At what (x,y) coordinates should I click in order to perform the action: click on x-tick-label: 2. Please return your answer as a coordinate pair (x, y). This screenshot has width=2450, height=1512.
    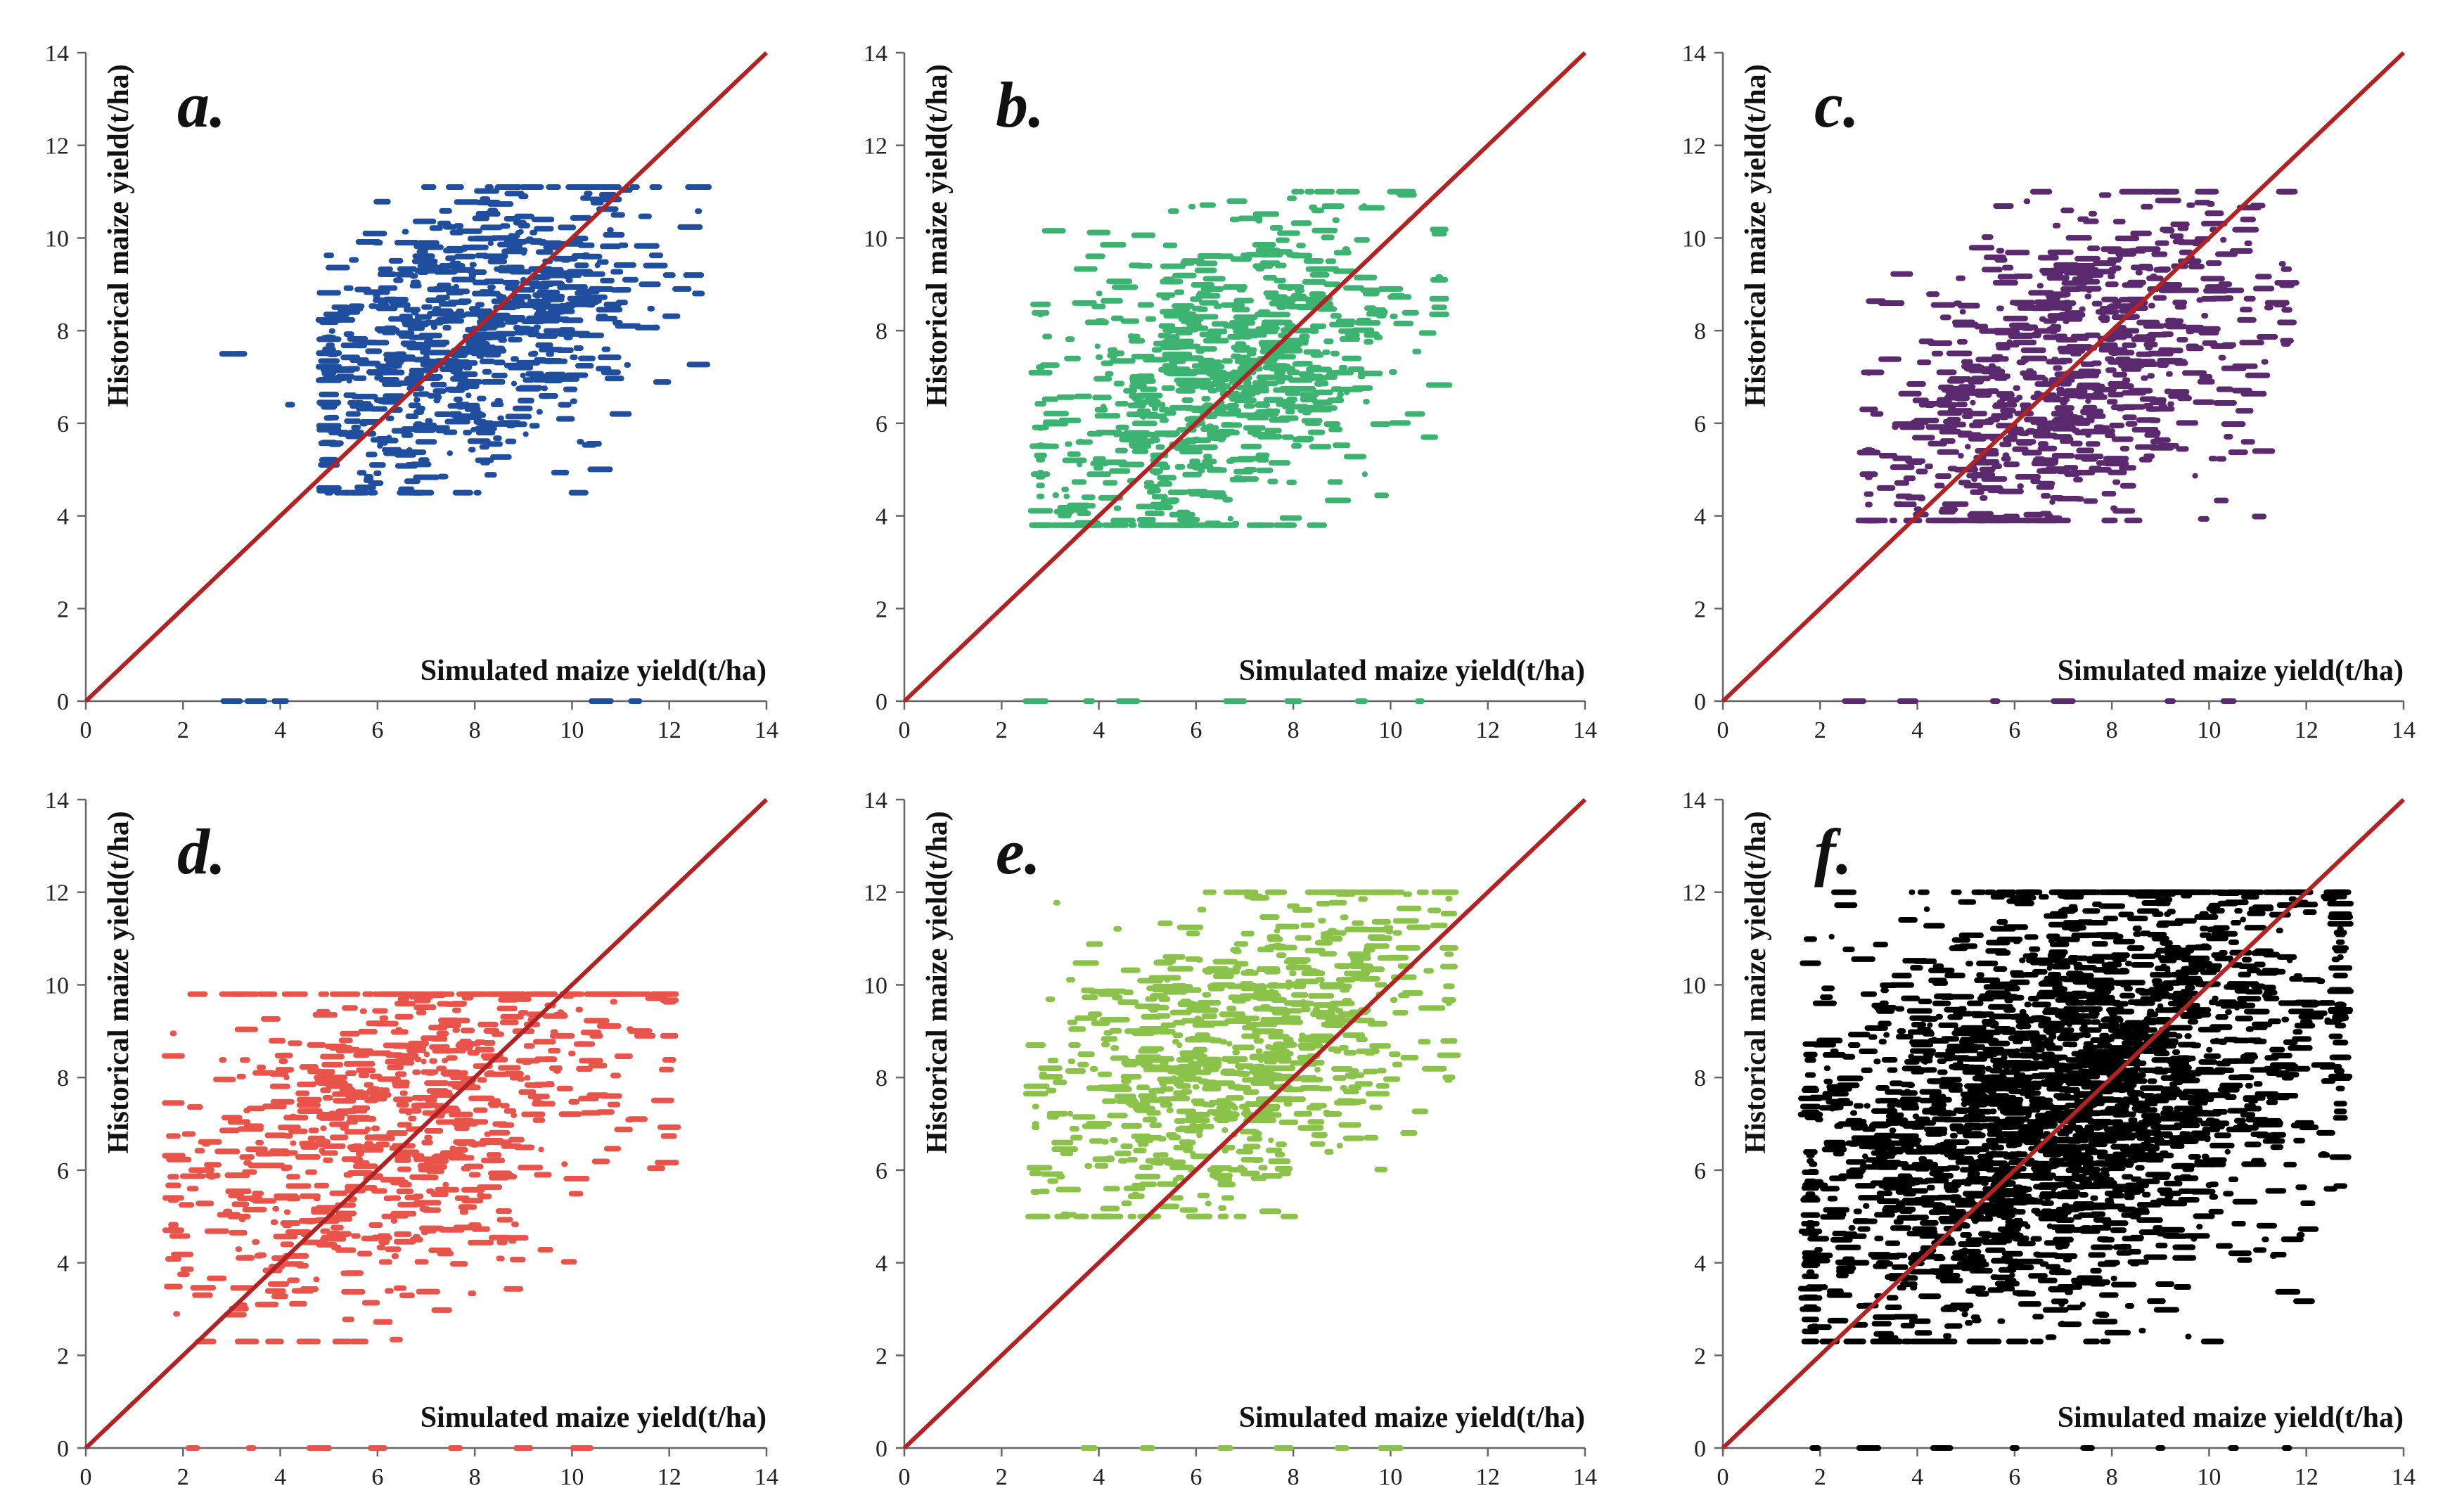
    Looking at the image, I should click on (1820, 1477).